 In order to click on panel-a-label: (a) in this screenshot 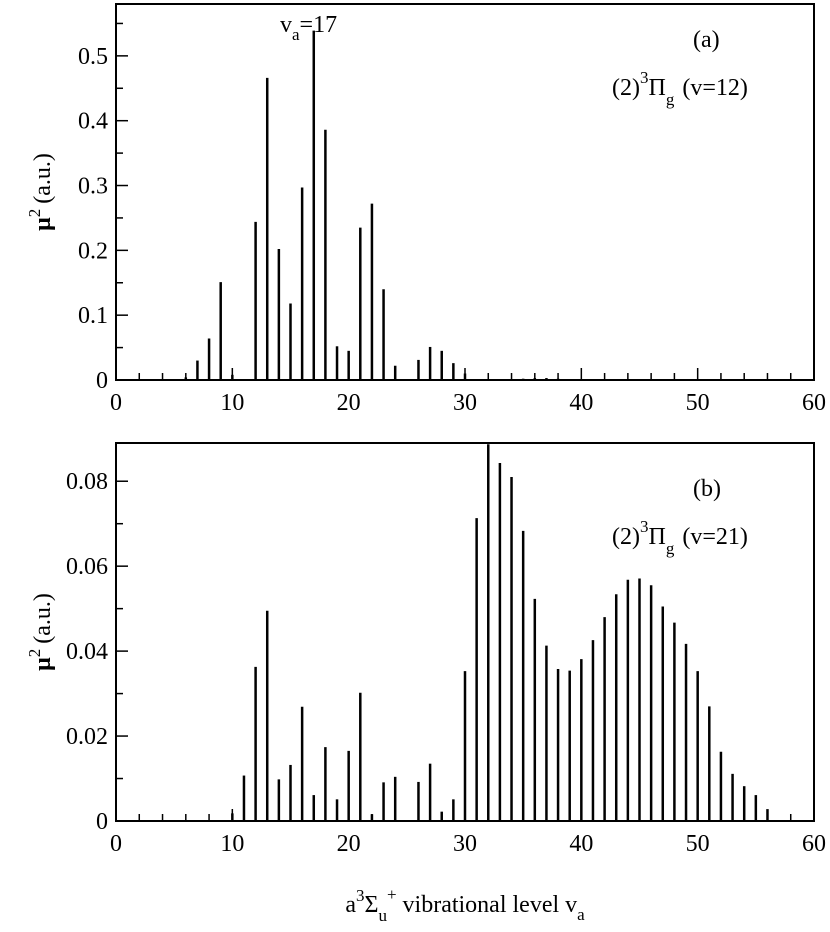, I will do `click(706, 40)`.